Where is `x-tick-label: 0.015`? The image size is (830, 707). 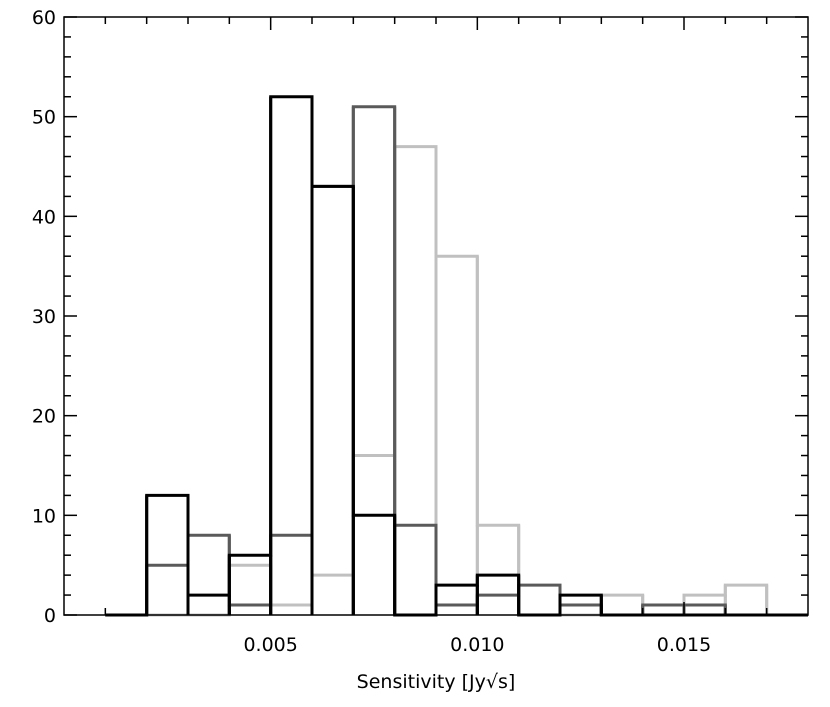 x-tick-label: 0.015 is located at coordinates (684, 645).